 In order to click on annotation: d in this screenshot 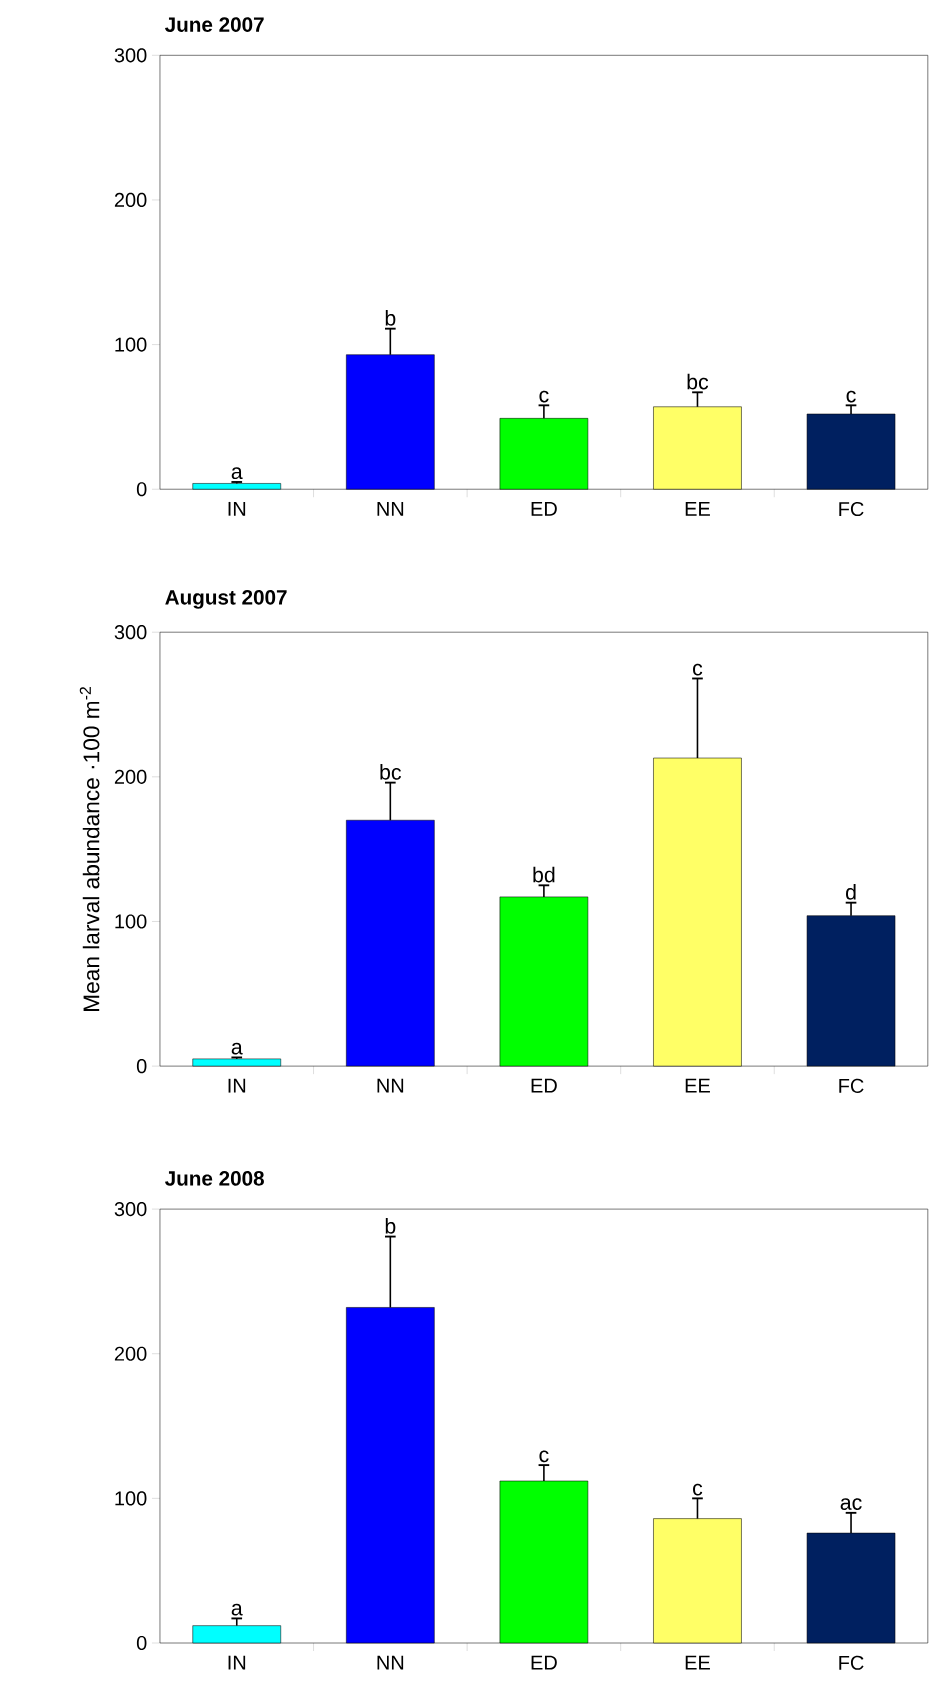, I will do `click(850, 892)`.